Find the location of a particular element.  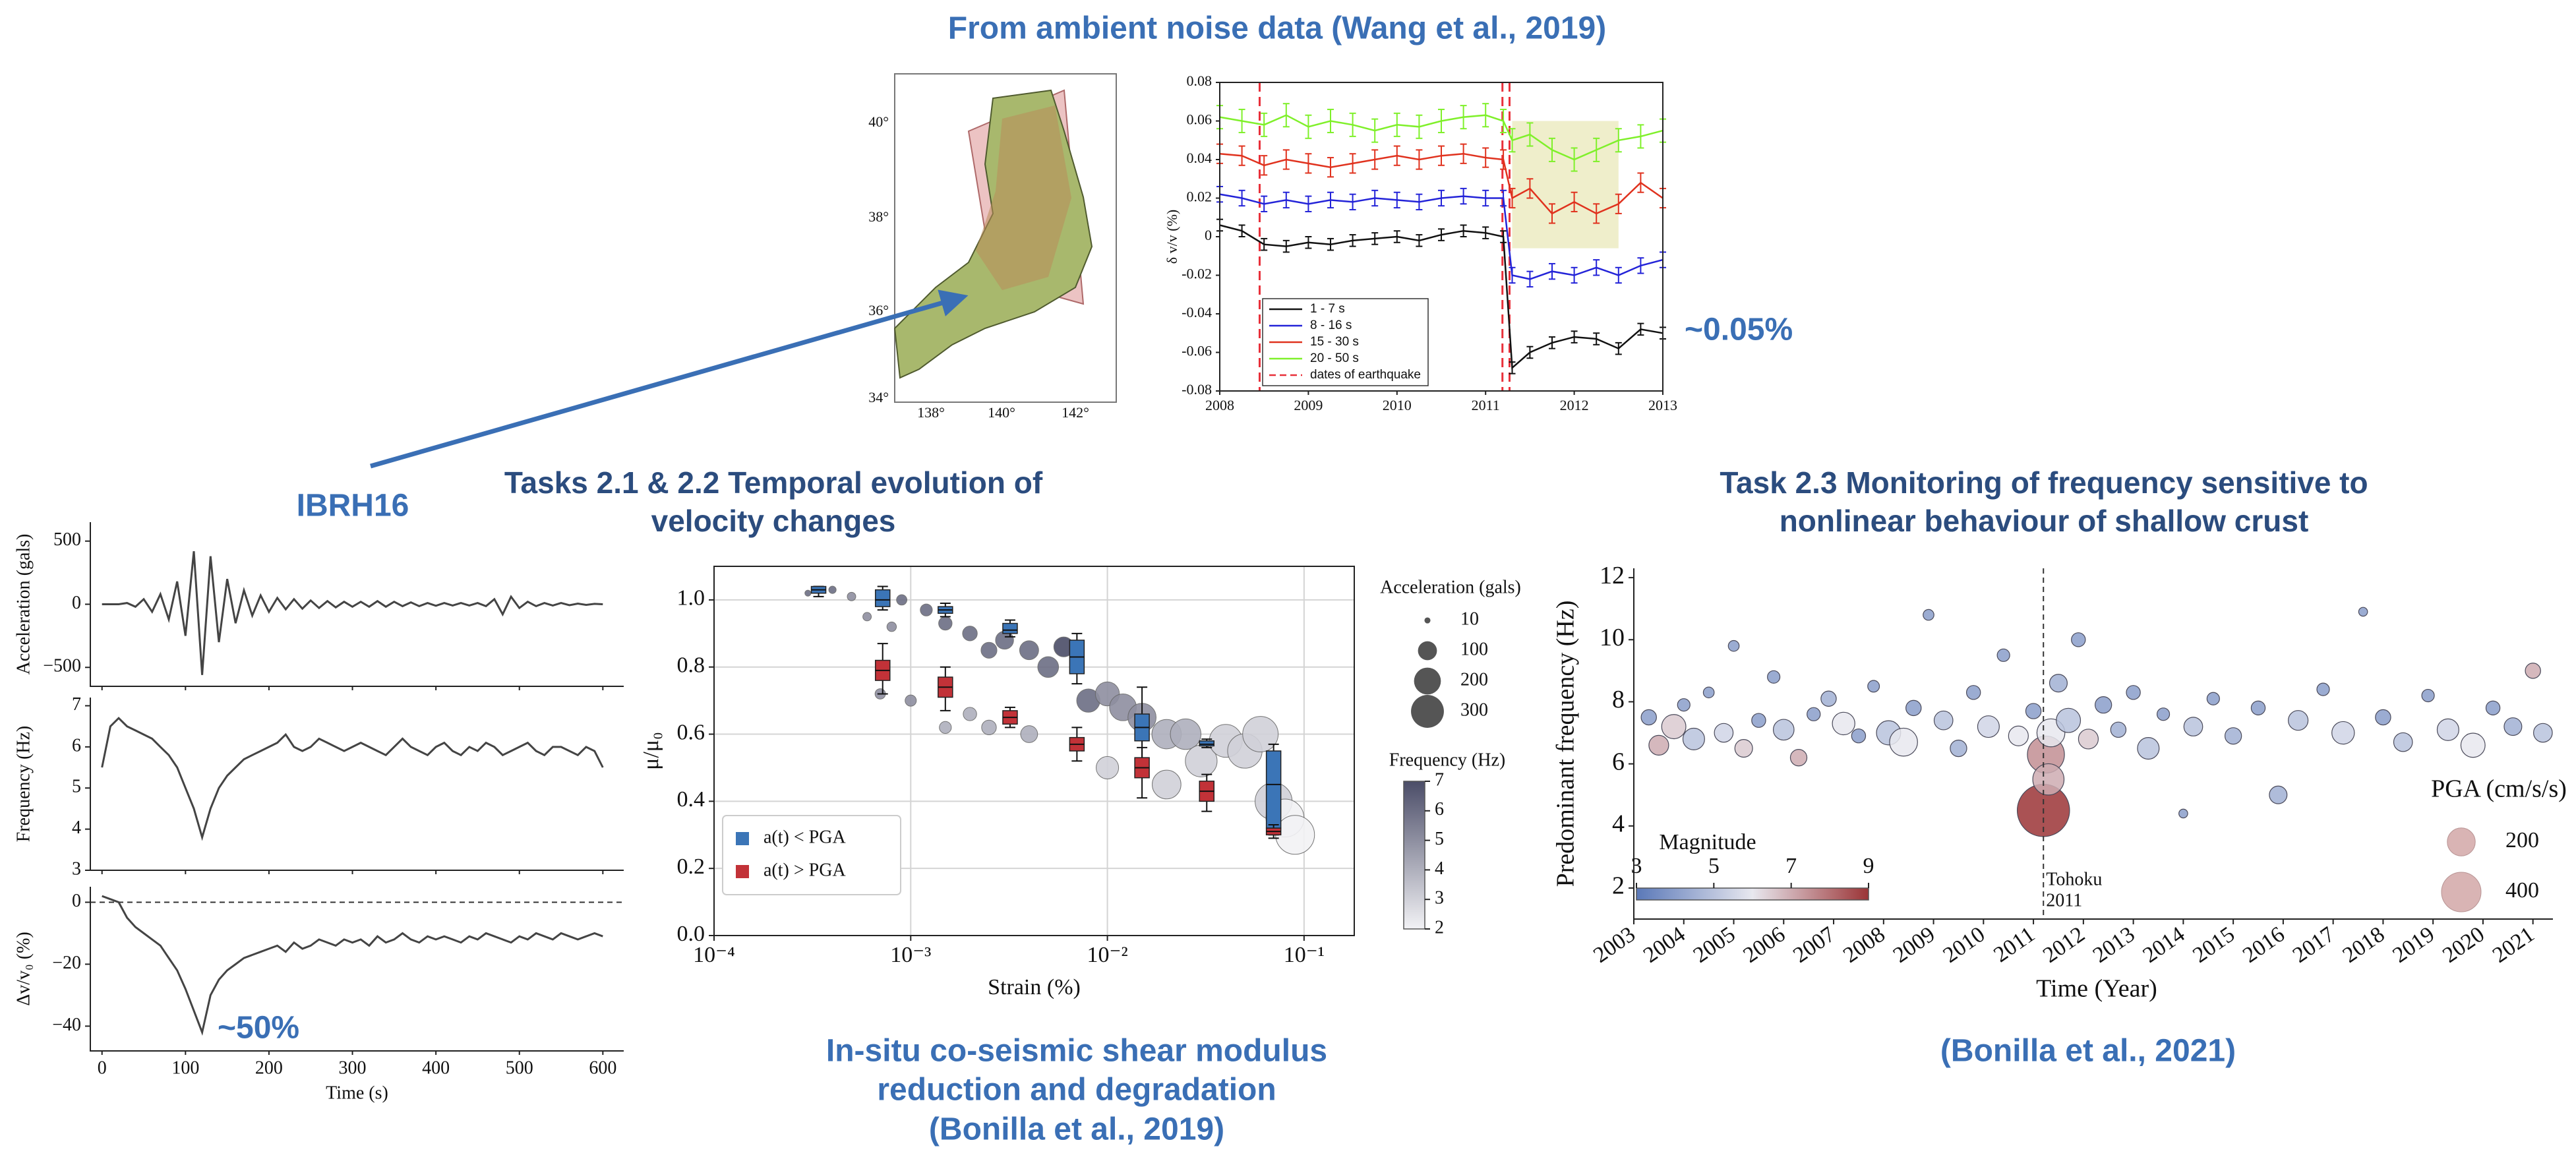

x-tick-label: 2014 is located at coordinates (2164, 945).